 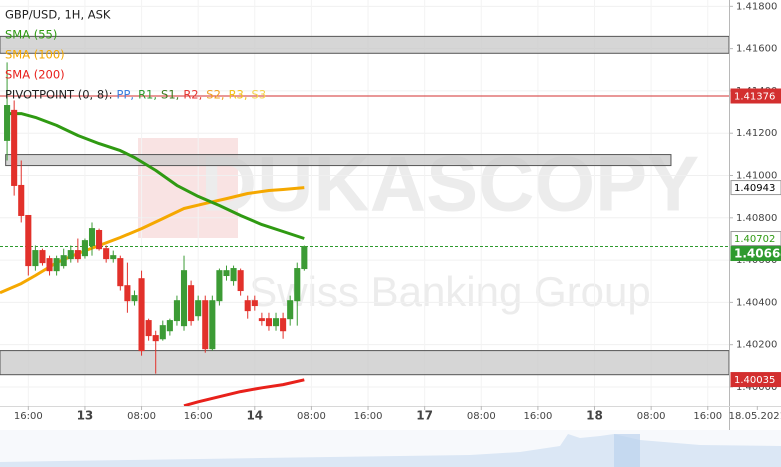 What do you see at coordinates (35, 55) in the screenshot?
I see `legend-entry: SMA (100)` at bounding box center [35, 55].